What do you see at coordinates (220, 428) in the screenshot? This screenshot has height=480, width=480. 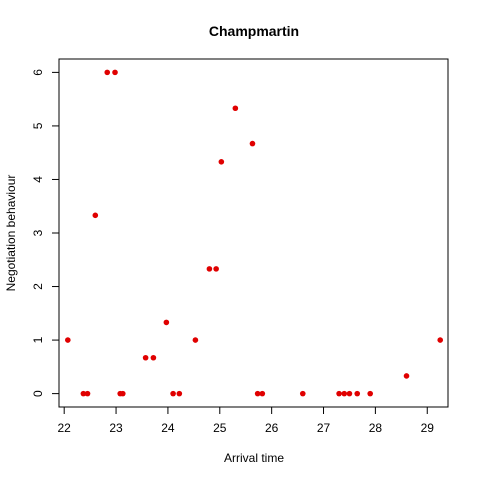 I see `x-tick-label: 25` at bounding box center [220, 428].